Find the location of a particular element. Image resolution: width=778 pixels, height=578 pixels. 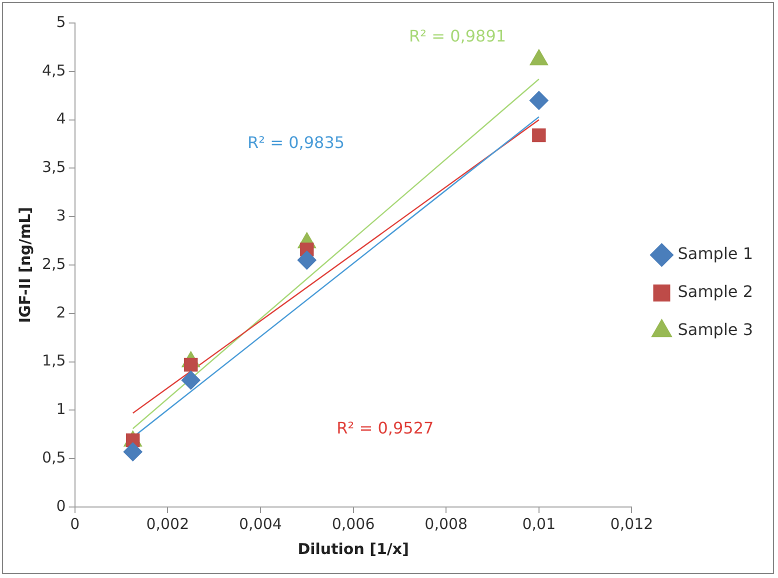

x-tick-label: 0,004 is located at coordinates (260, 523).